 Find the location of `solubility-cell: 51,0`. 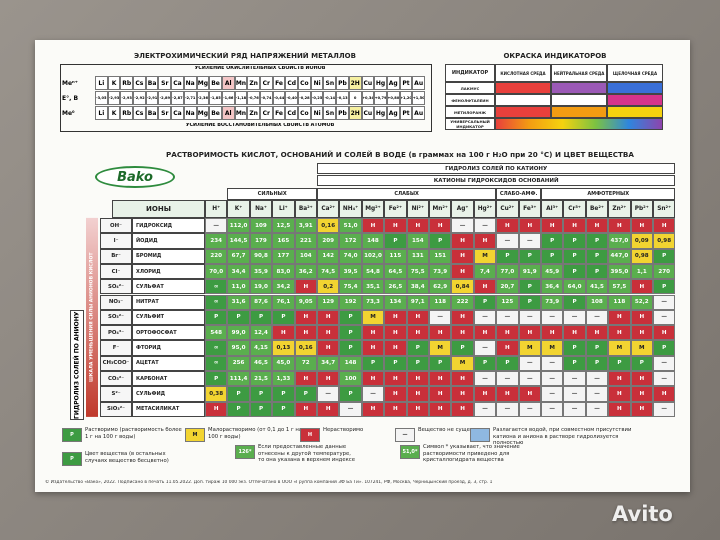

solubility-cell: 51,0 is located at coordinates (350, 226).